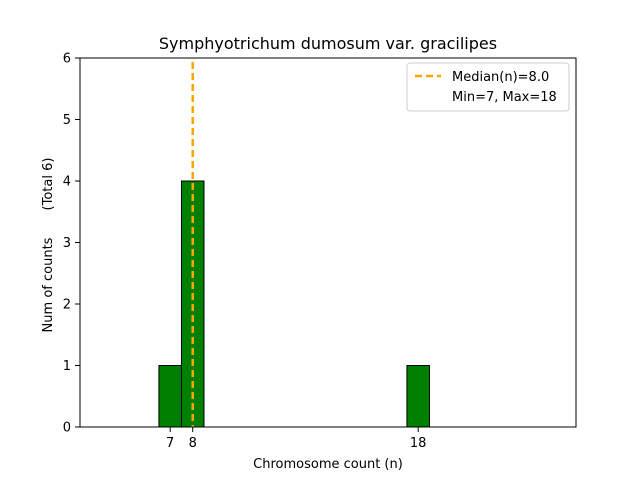 The width and height of the screenshot is (640, 480). I want to click on legend-entry-median: Median(n)=8.0, so click(500, 77).